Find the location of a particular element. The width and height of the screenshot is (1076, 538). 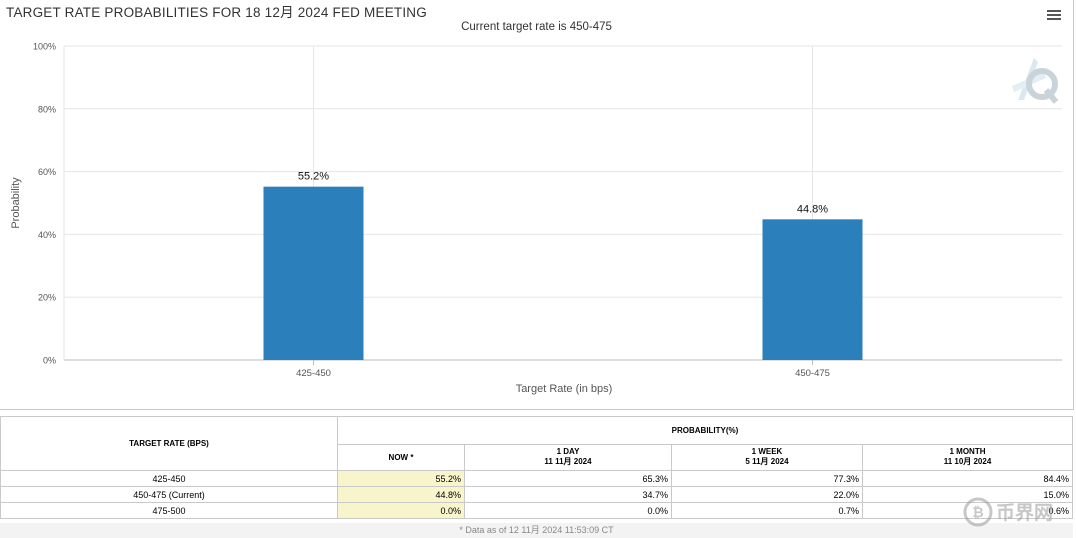

table-row: 475-500 0.0% 0.0% 0.7% 0.6% is located at coordinates (536, 510).